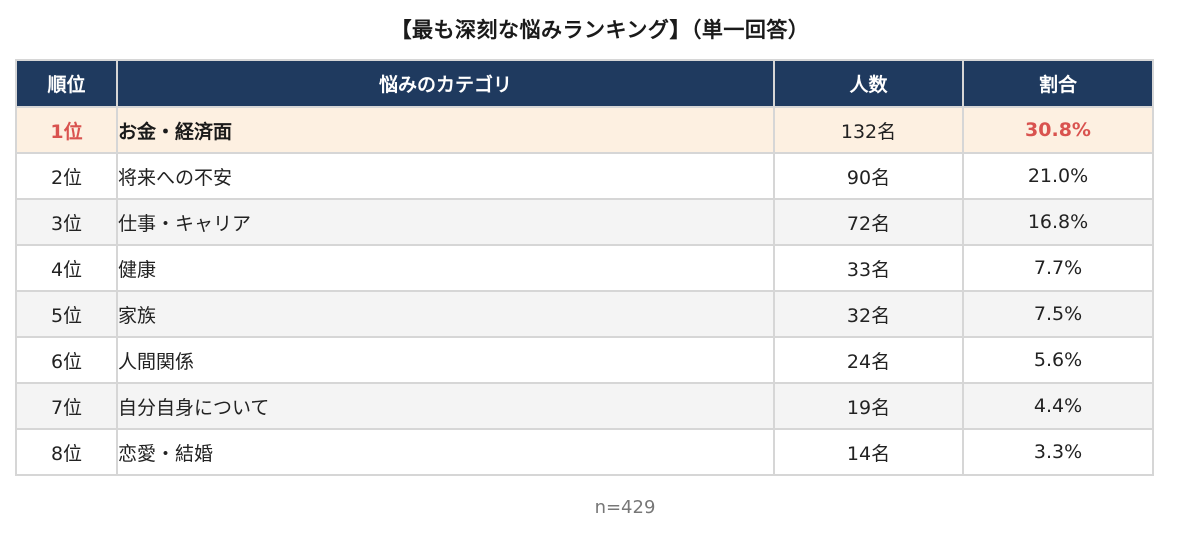 This screenshot has height=536, width=1200. What do you see at coordinates (868, 314) in the screenshot?
I see `count-cell: 32名` at bounding box center [868, 314].